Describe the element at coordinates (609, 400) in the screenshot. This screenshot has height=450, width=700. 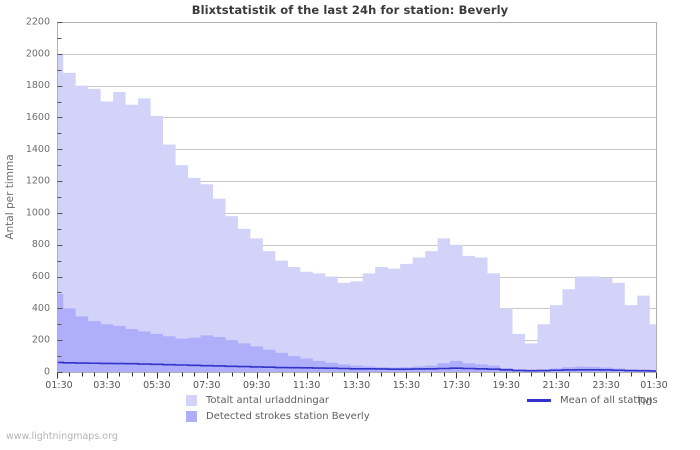
I see `legend-label-mean-all-stations: Mean of all stations` at that location.